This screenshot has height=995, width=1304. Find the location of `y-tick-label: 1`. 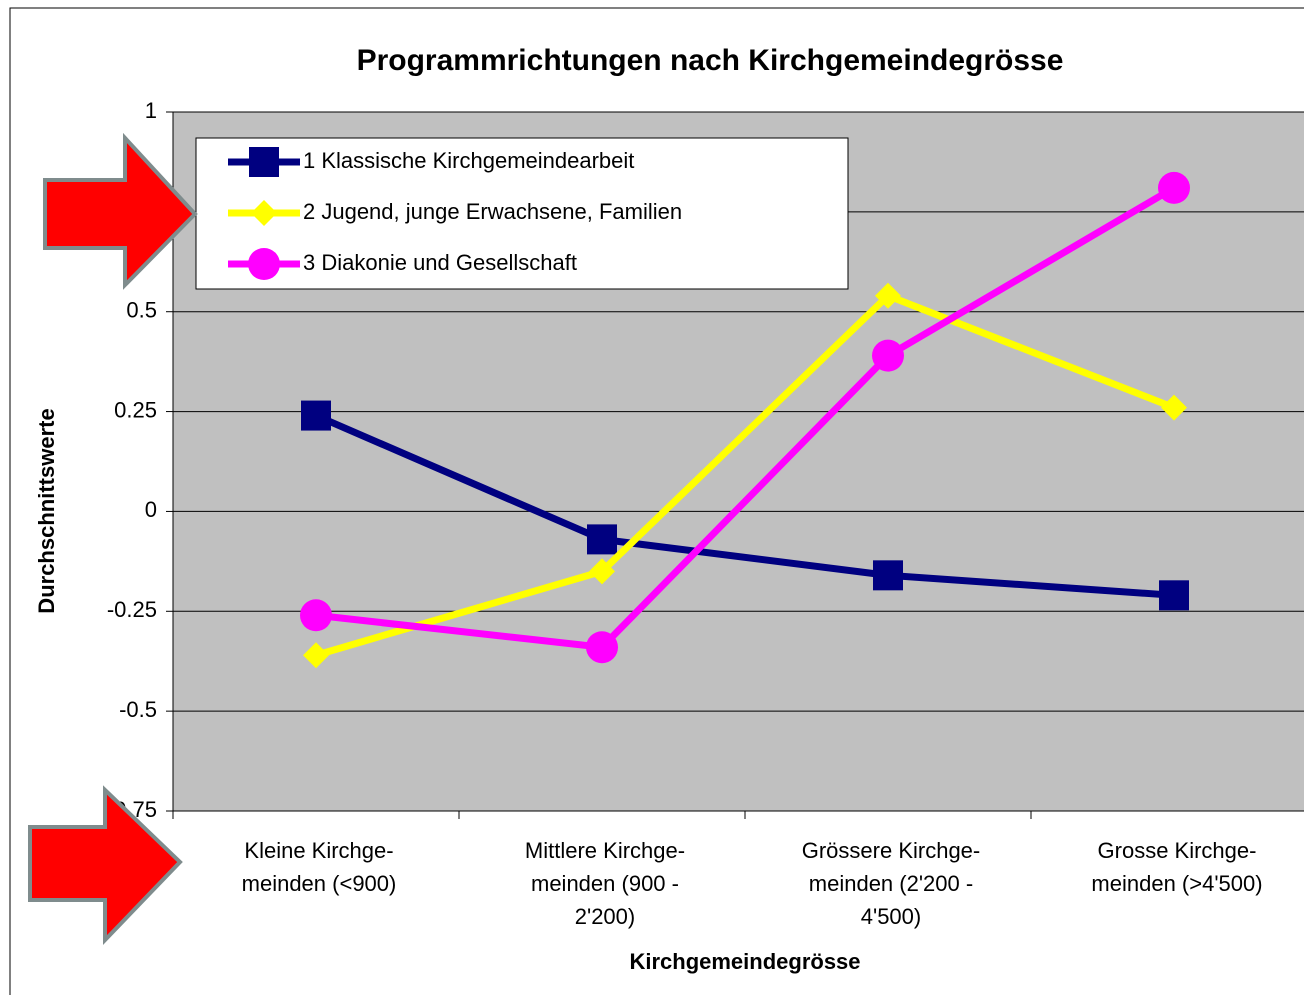

y-tick-label: 1 is located at coordinates (151, 110).